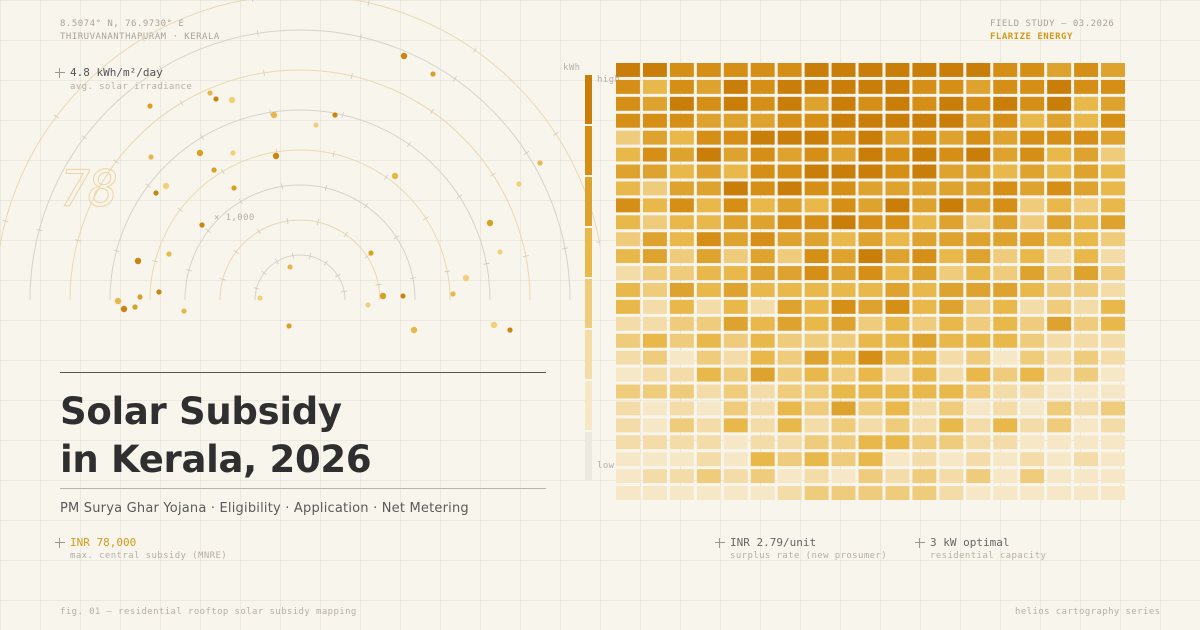 The height and width of the screenshot is (630, 1200). I want to click on subsidy-label: max. central subsidy (MNRE), so click(149, 556).